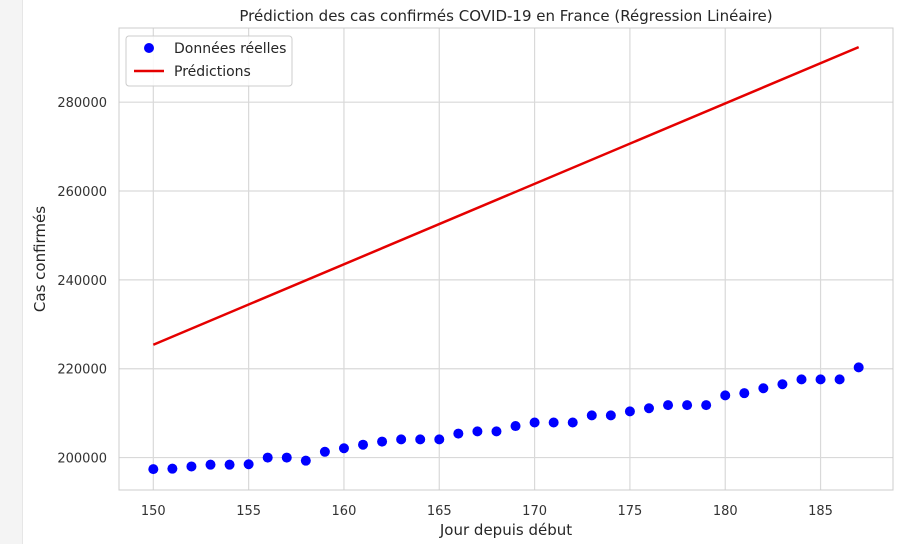  I want to click on x-tick-label-1: 155, so click(248, 511).